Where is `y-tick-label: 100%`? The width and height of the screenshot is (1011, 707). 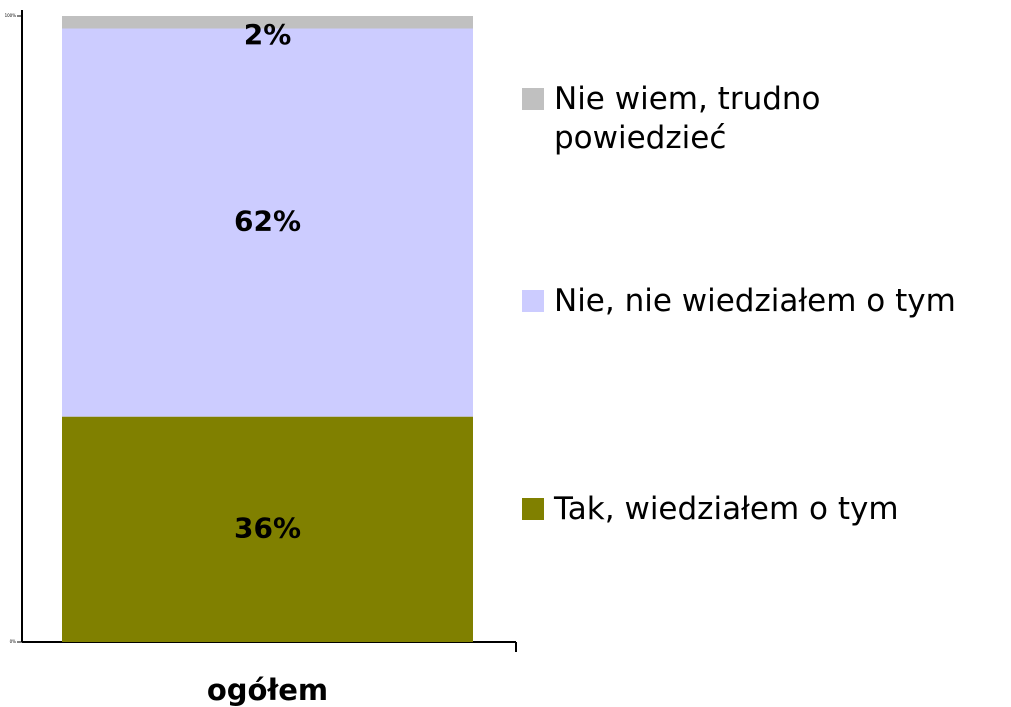 y-tick-label: 100% is located at coordinates (11, 15).